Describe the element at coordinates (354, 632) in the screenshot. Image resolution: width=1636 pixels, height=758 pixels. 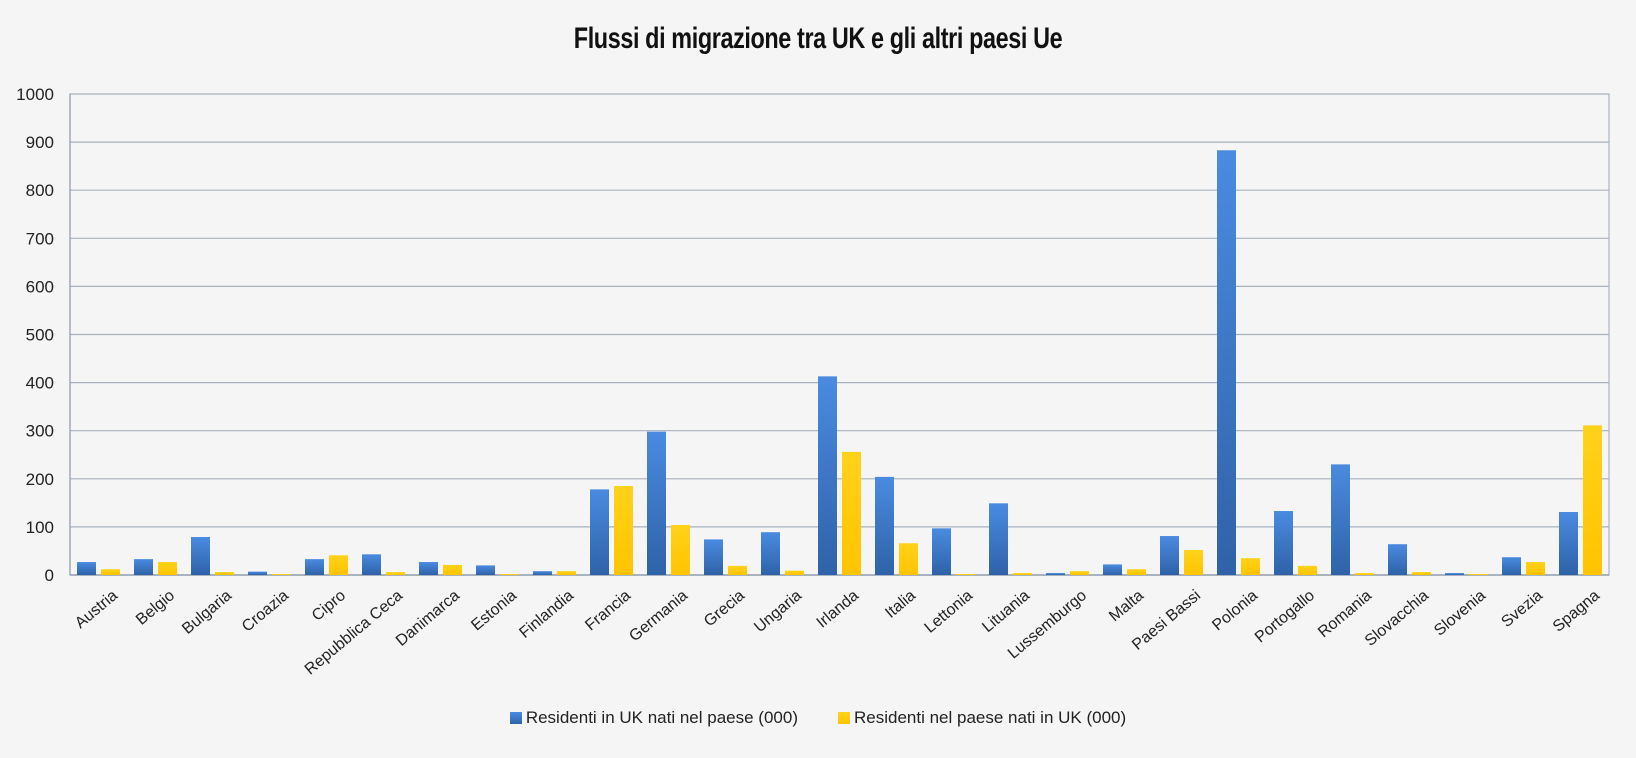
I see `x-tick-label: Repubblica Ceca` at that location.